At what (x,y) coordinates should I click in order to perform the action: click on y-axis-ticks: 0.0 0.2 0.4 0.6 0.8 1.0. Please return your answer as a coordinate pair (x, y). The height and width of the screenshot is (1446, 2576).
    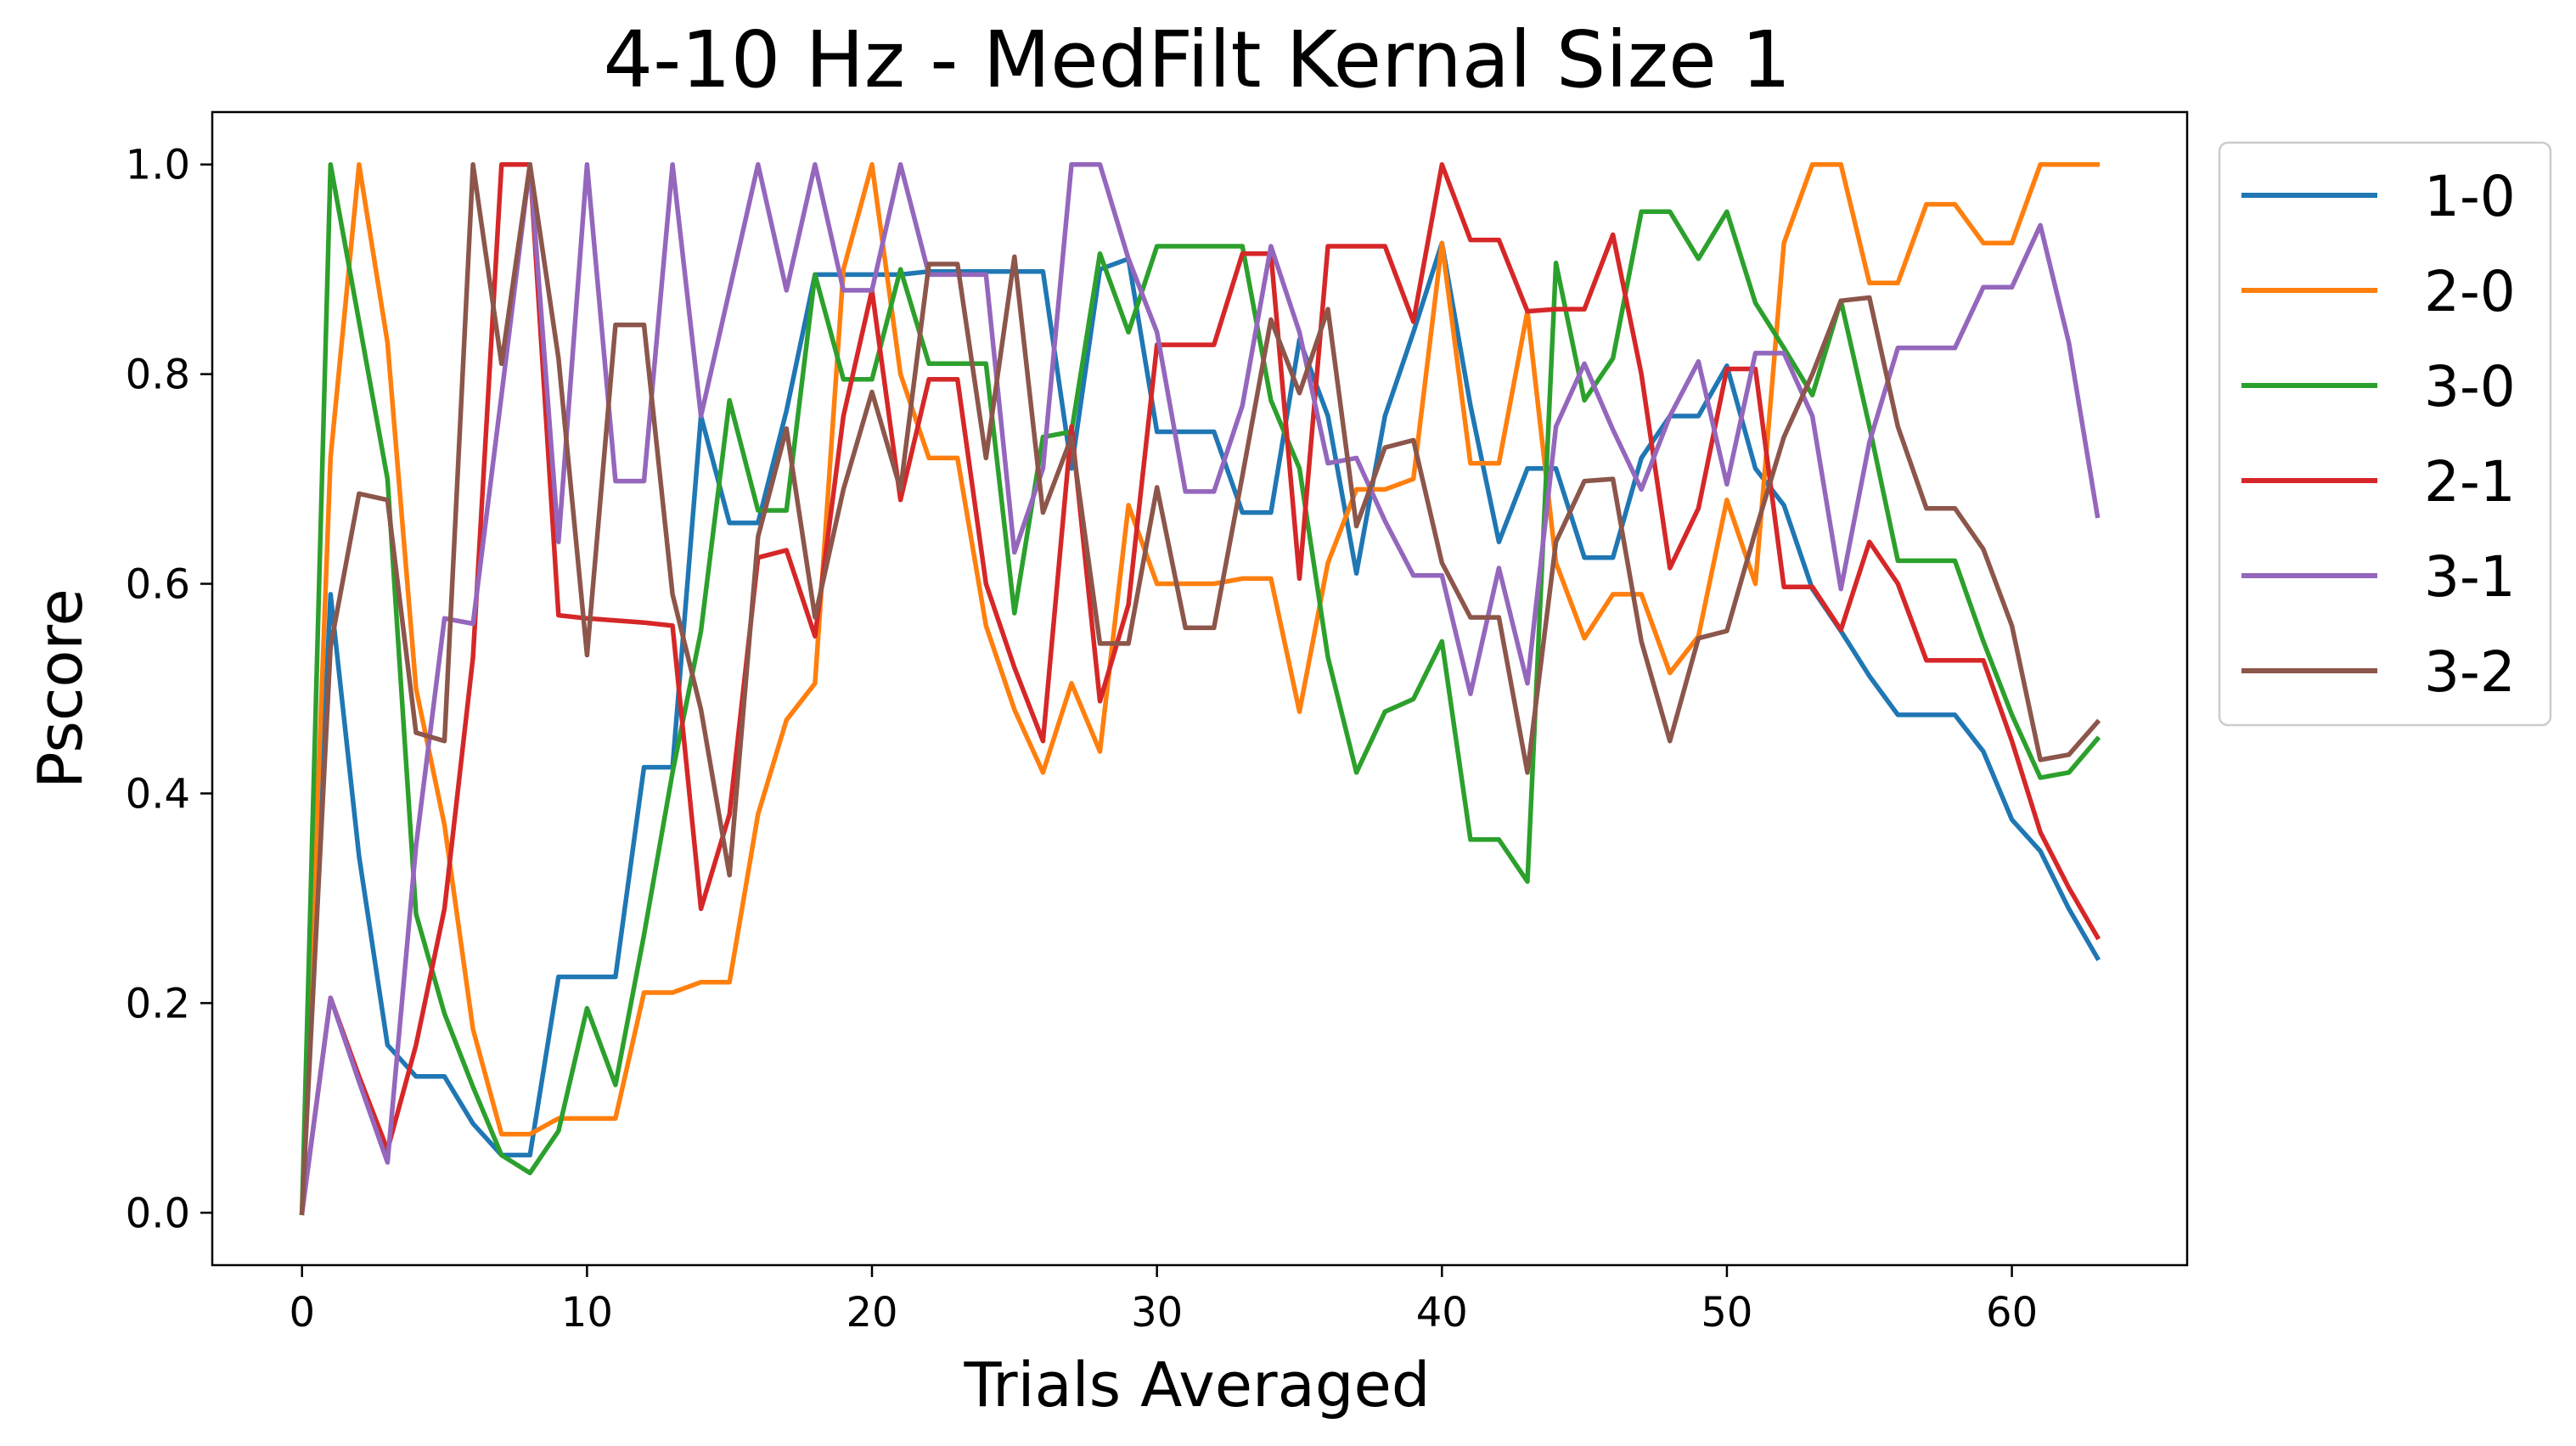
    Looking at the image, I should click on (169, 689).